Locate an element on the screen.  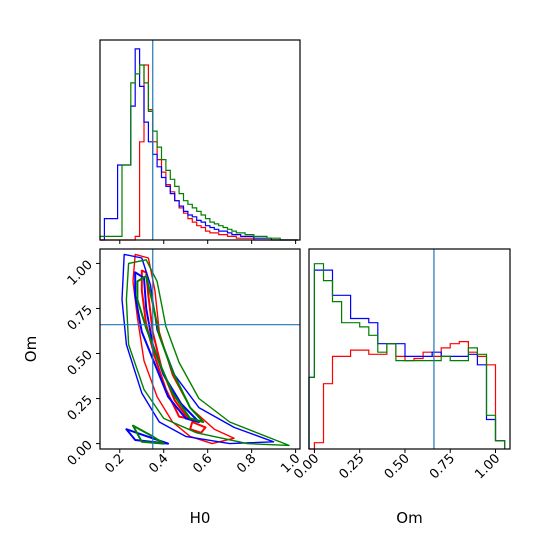
h0-axis-label: H0 is located at coordinates (200, 518).